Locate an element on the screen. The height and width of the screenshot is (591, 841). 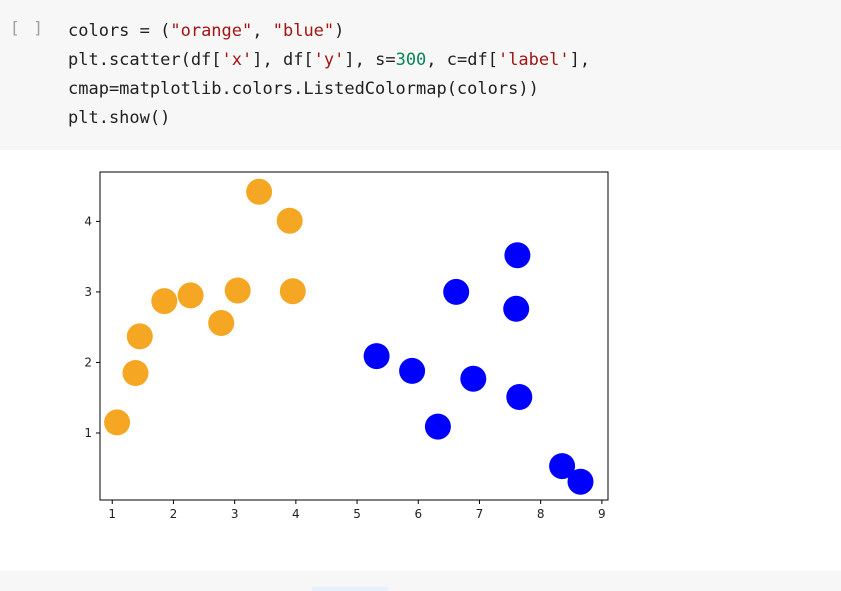
y-tick-label: 2 is located at coordinates (88, 362).